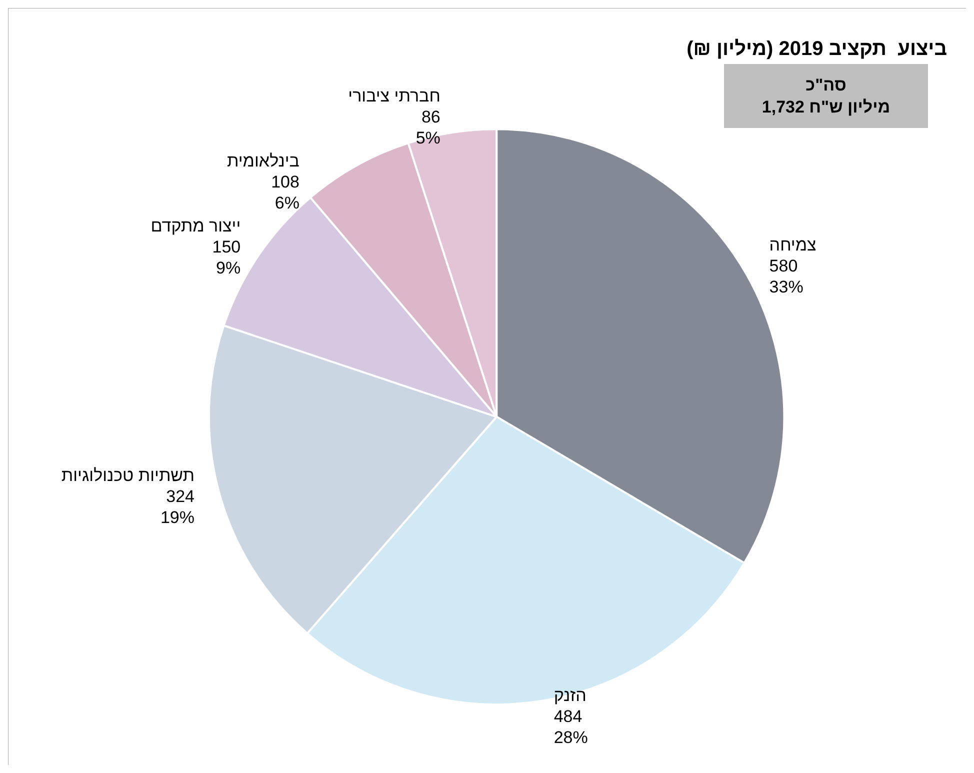 The image size is (974, 773). Describe the element at coordinates (128, 475) in the screenshot. I see `slice-label: תשתיות טכנולוגיות` at that location.